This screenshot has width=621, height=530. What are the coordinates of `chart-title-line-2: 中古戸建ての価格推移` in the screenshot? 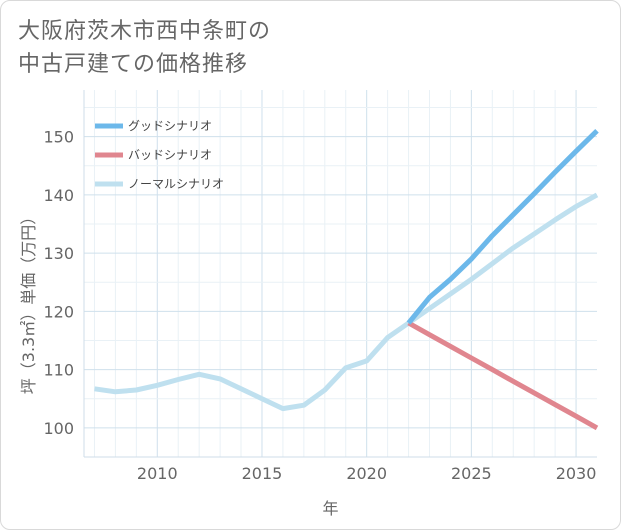 It's located at (133, 64).